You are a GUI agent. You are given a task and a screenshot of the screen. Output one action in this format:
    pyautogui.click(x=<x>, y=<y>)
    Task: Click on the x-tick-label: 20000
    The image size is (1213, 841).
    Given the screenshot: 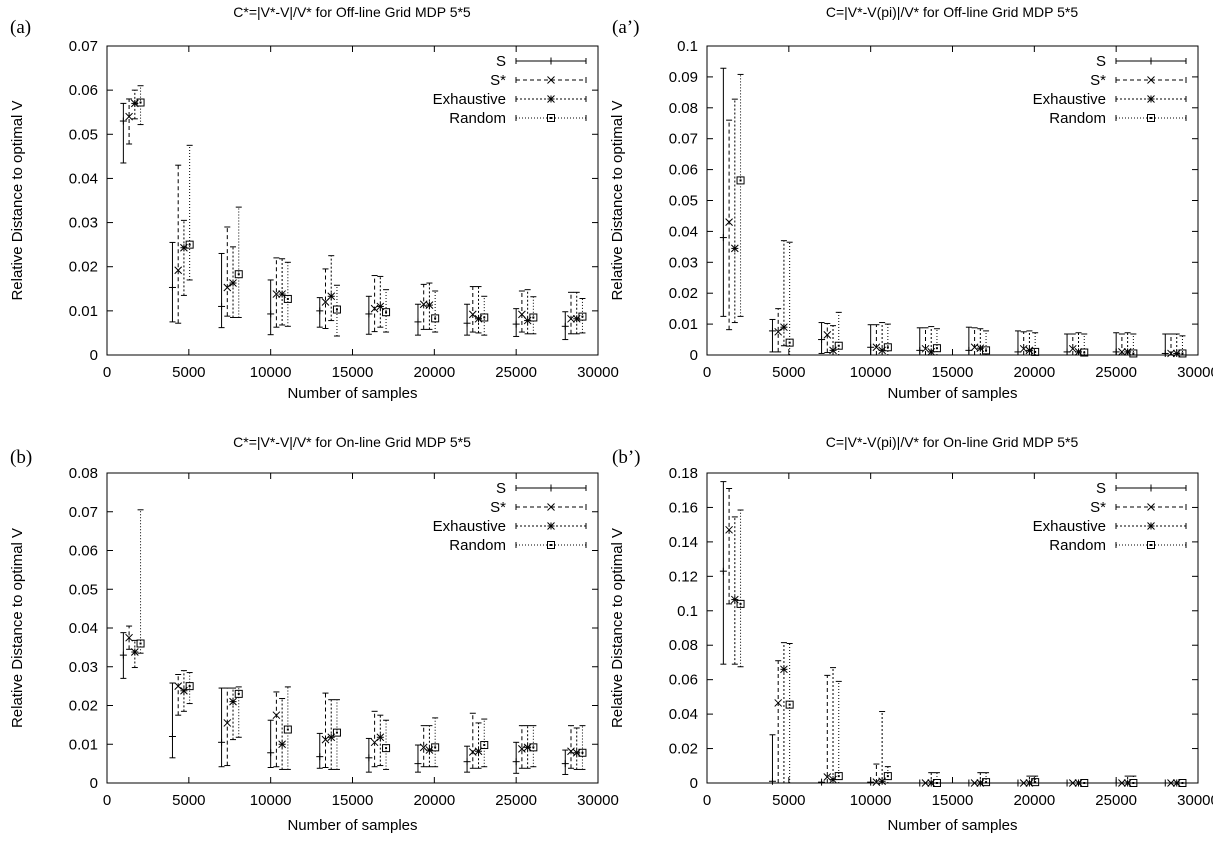 What is the action you would take?
    pyautogui.click(x=1034, y=800)
    